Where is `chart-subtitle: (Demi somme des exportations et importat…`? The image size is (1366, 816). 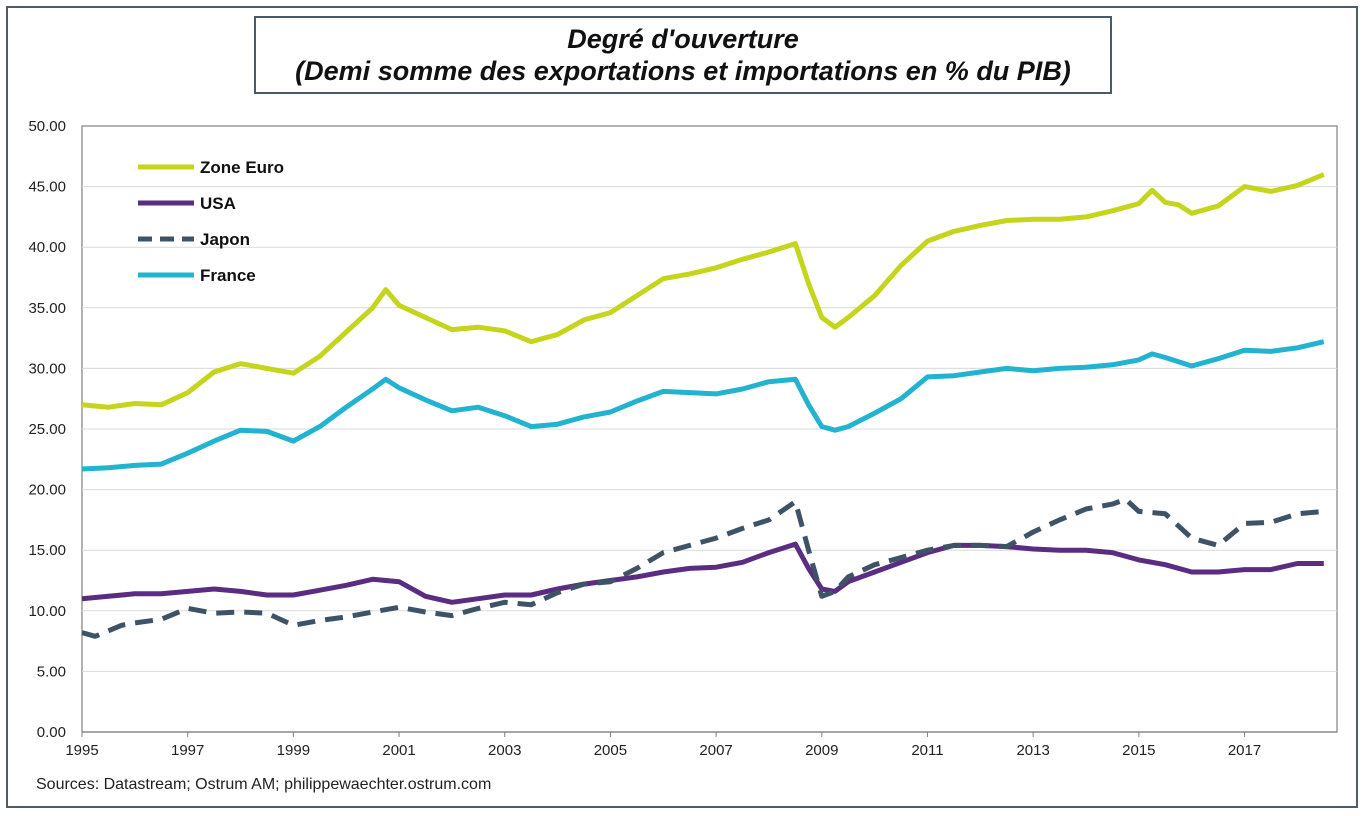
chart-subtitle: (Demi somme des exportations et importat… is located at coordinates (683, 71).